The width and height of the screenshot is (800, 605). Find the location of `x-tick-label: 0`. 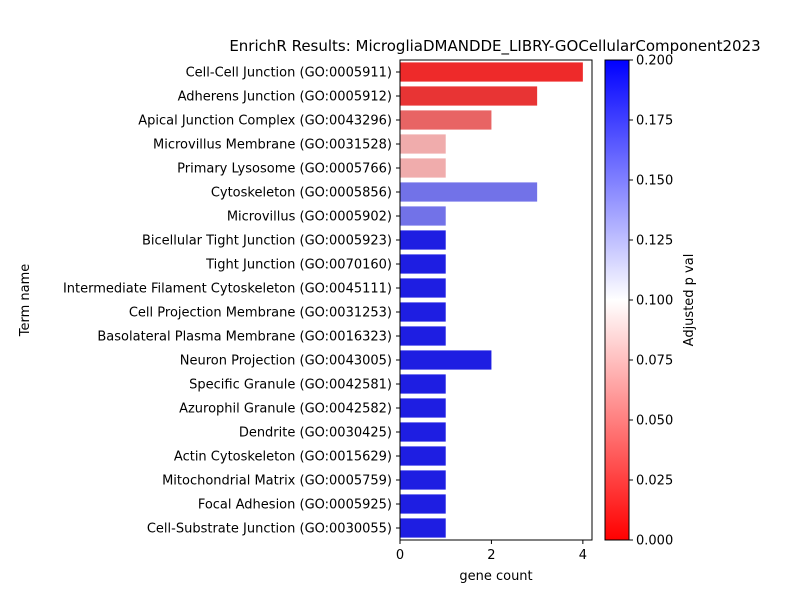

x-tick-label: 0 is located at coordinates (400, 555).